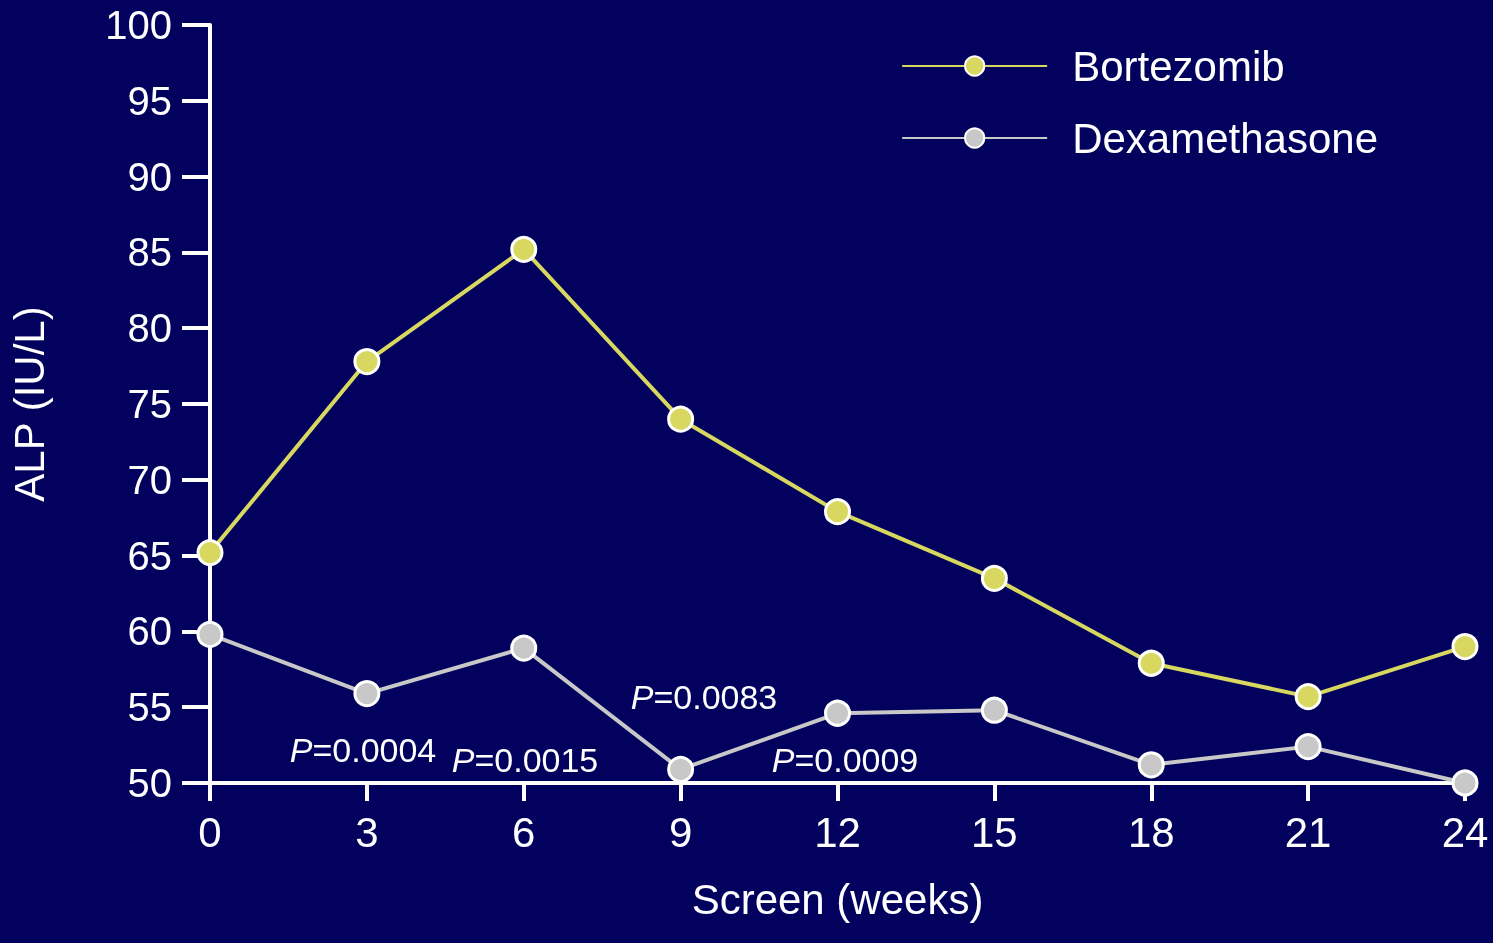 The width and height of the screenshot is (1493, 943). I want to click on y-tick-label: 80, so click(149, 328).